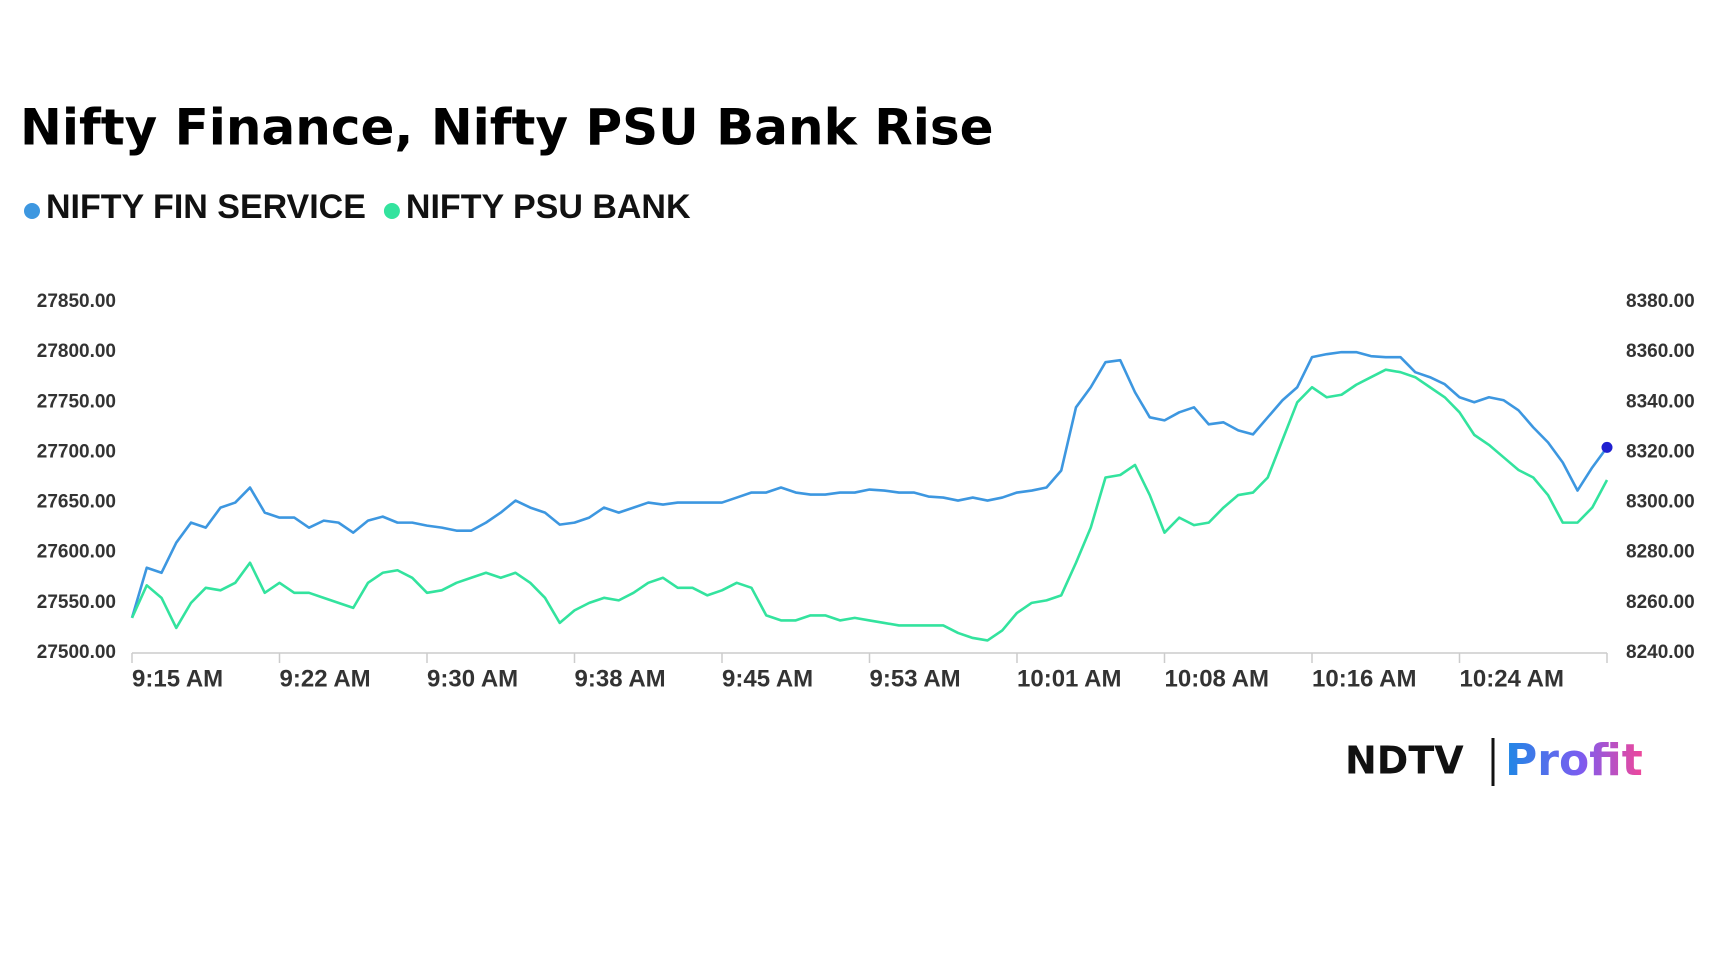  What do you see at coordinates (76, 552) in the screenshot?
I see `y-tick-label: 27600.00` at bounding box center [76, 552].